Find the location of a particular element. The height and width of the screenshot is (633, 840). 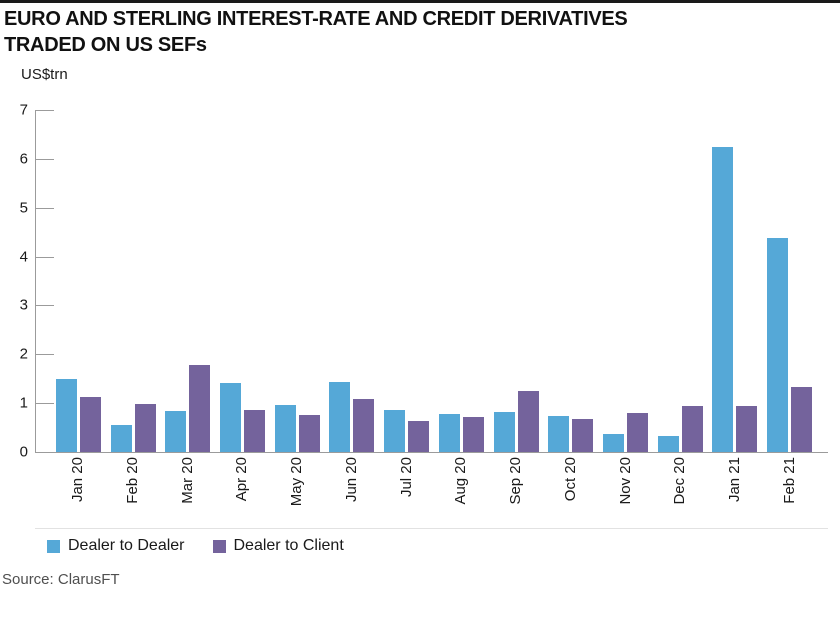

x-axis-label-may-20: May 20 is located at coordinates (297, 482).